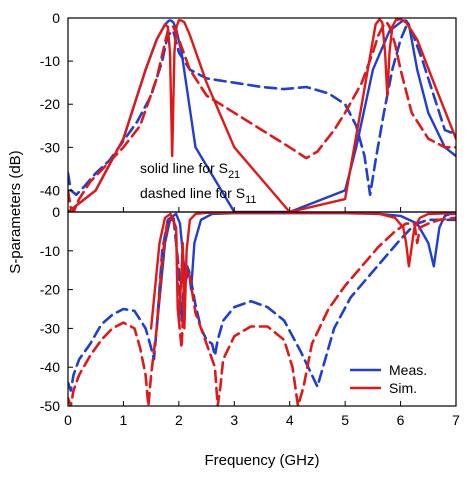 Image resolution: width=474 pixels, height=479 pixels. What do you see at coordinates (198, 195) in the screenshot?
I see `annotation-11: dashed line for S11` at bounding box center [198, 195].